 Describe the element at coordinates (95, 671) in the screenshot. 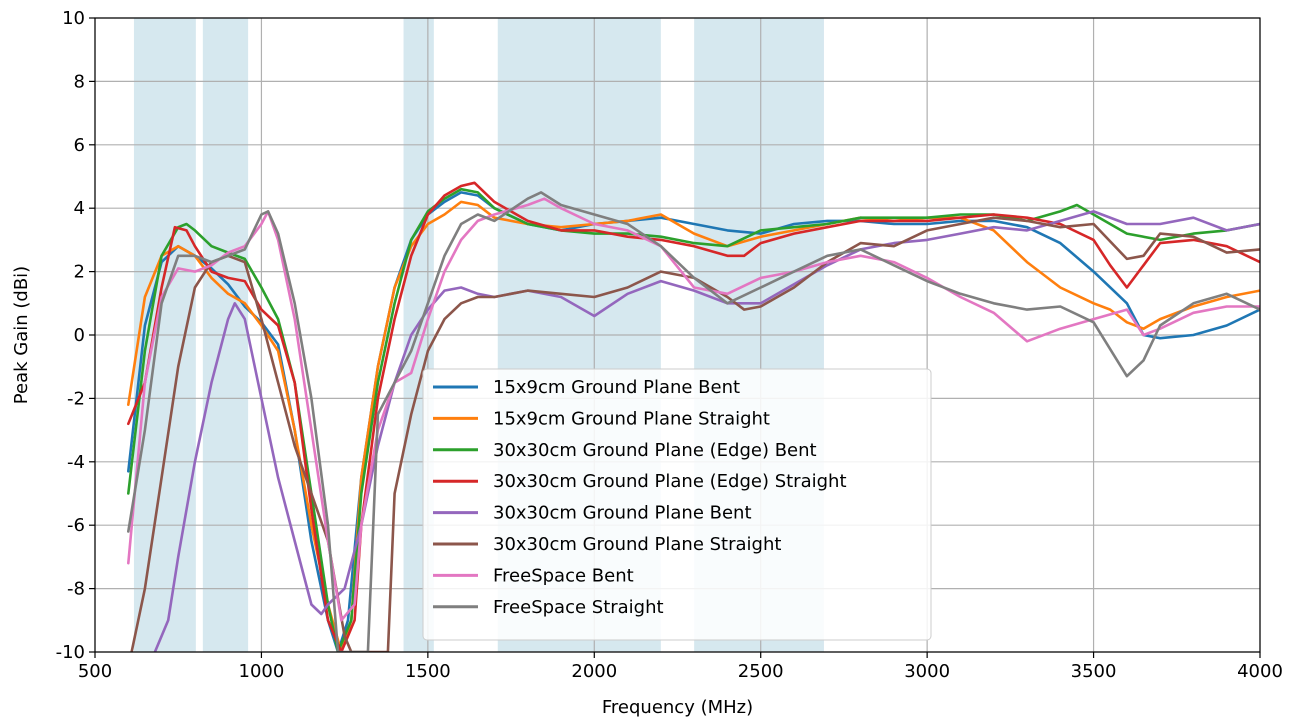

I see `x-tick-label: 500` at that location.